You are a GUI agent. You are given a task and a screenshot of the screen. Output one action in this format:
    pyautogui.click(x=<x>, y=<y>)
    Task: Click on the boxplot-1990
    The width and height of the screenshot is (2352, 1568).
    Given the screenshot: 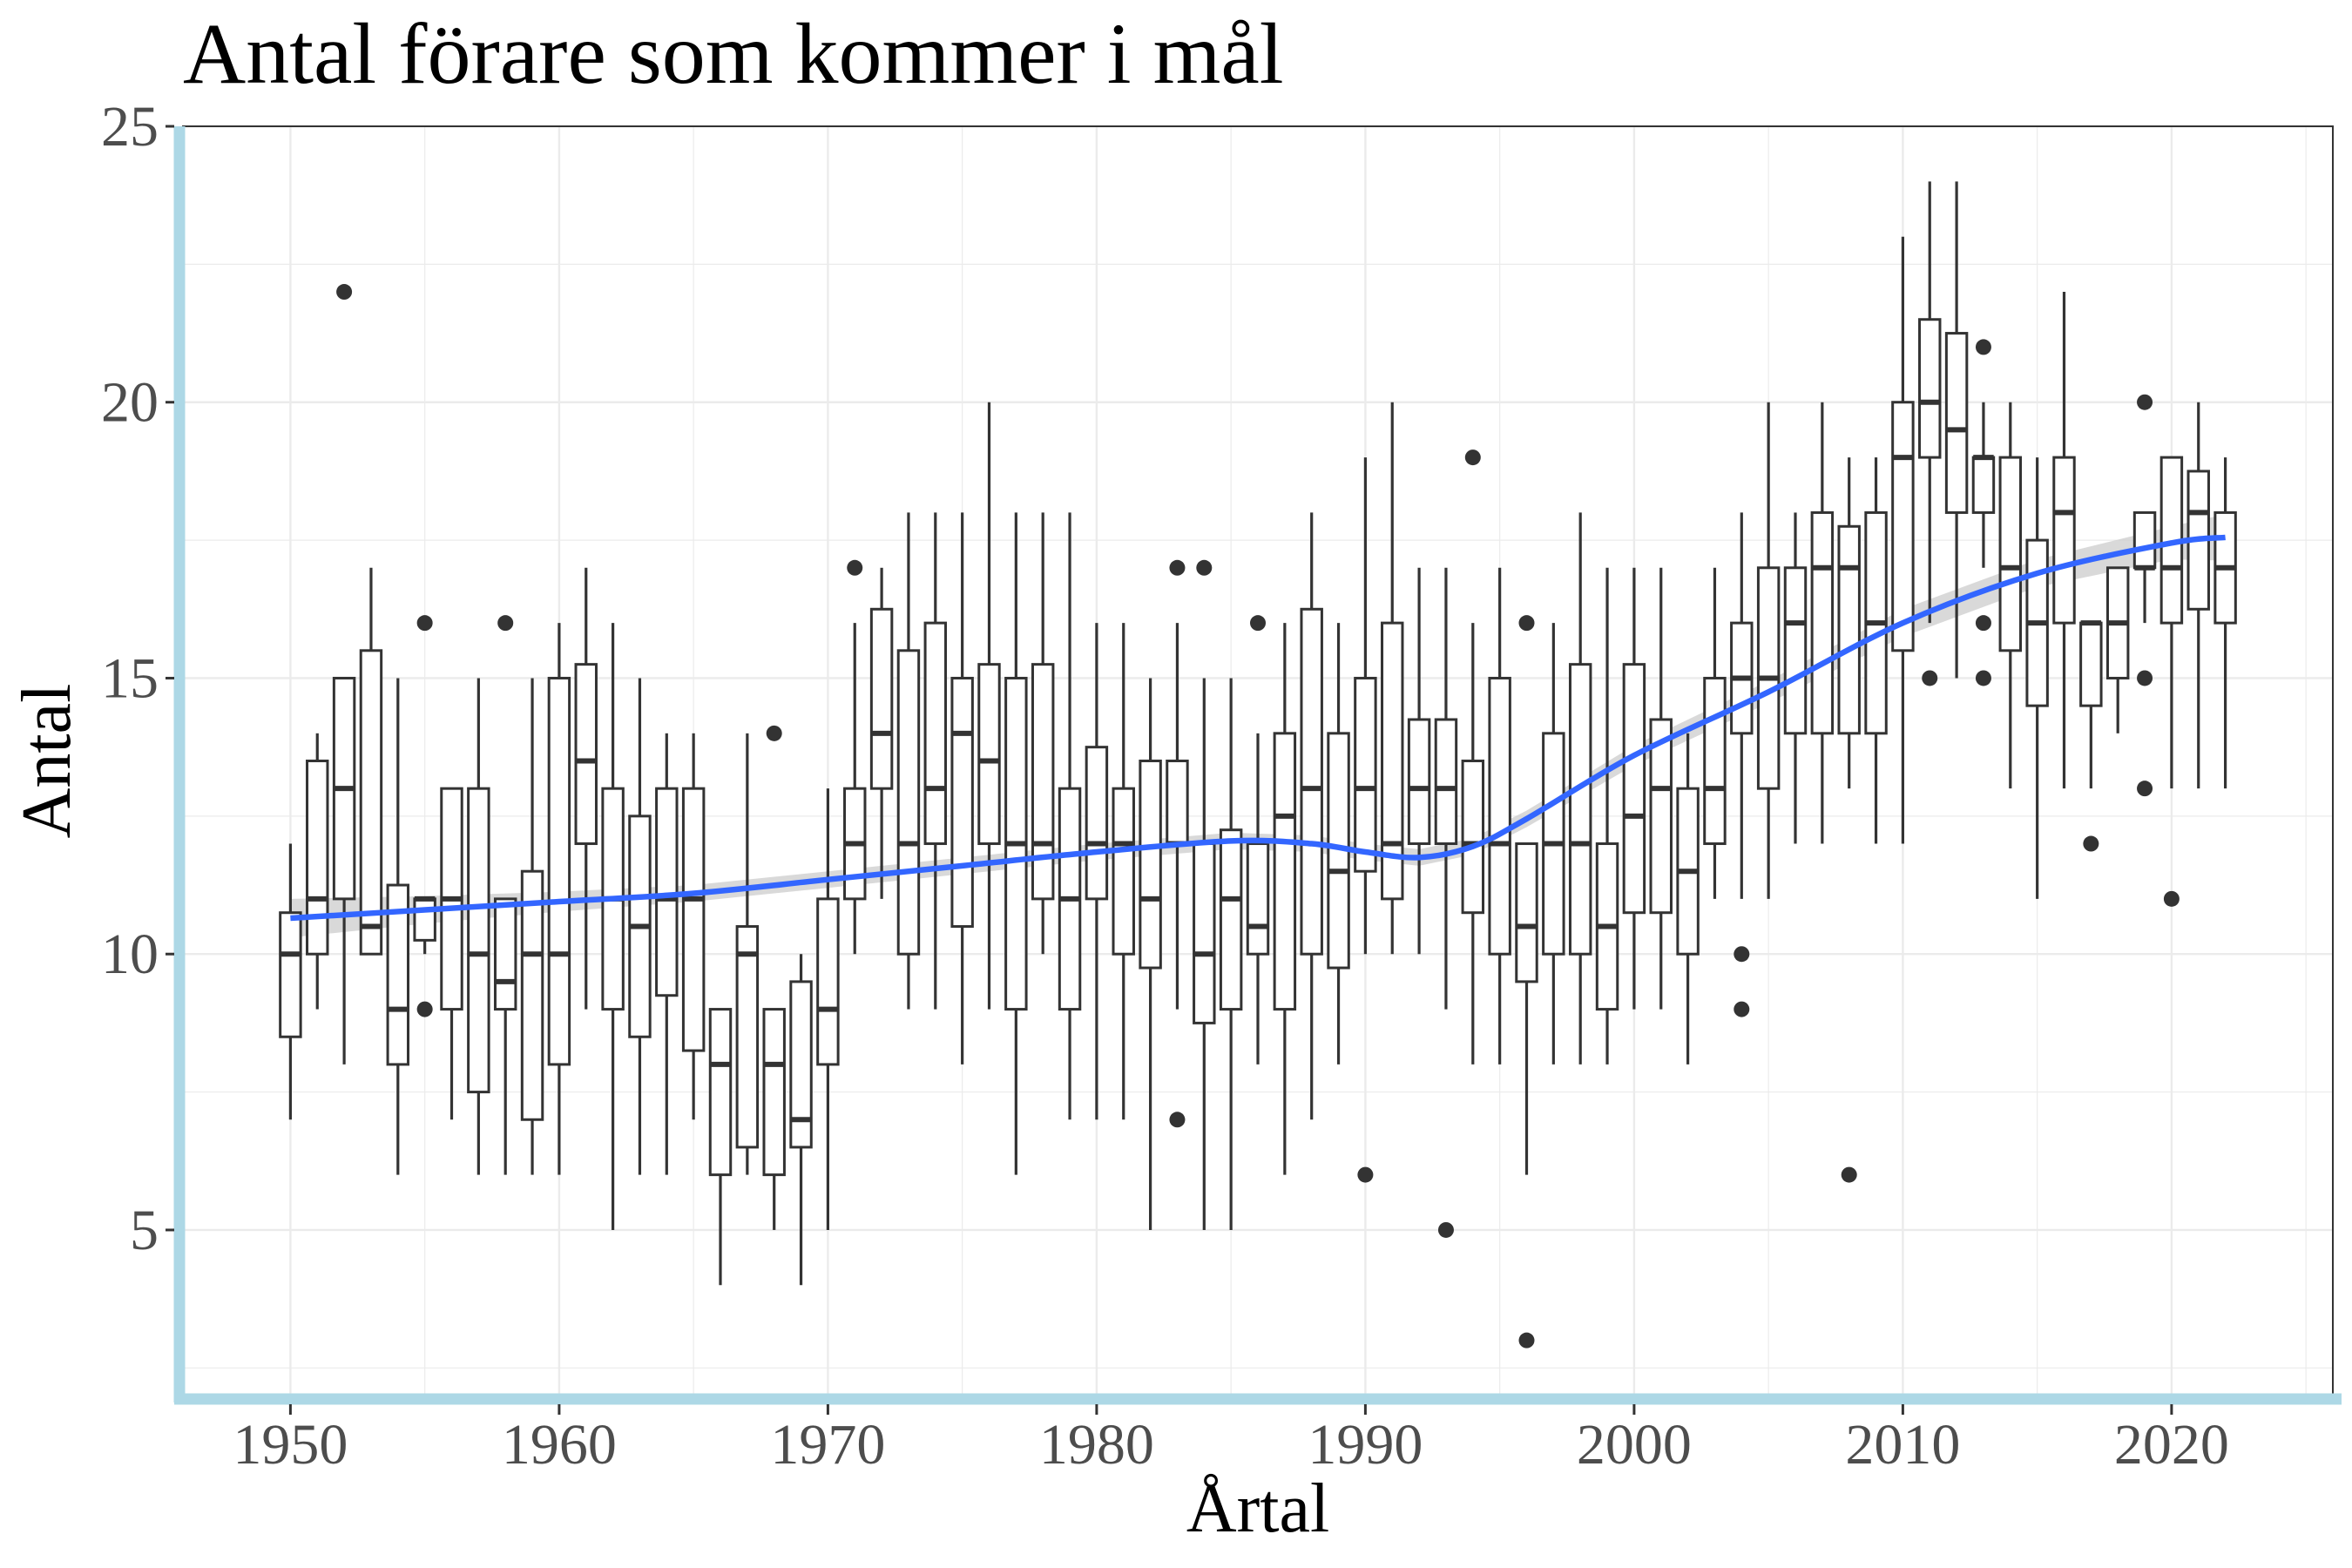 What is the action you would take?
    pyautogui.click(x=1365, y=820)
    